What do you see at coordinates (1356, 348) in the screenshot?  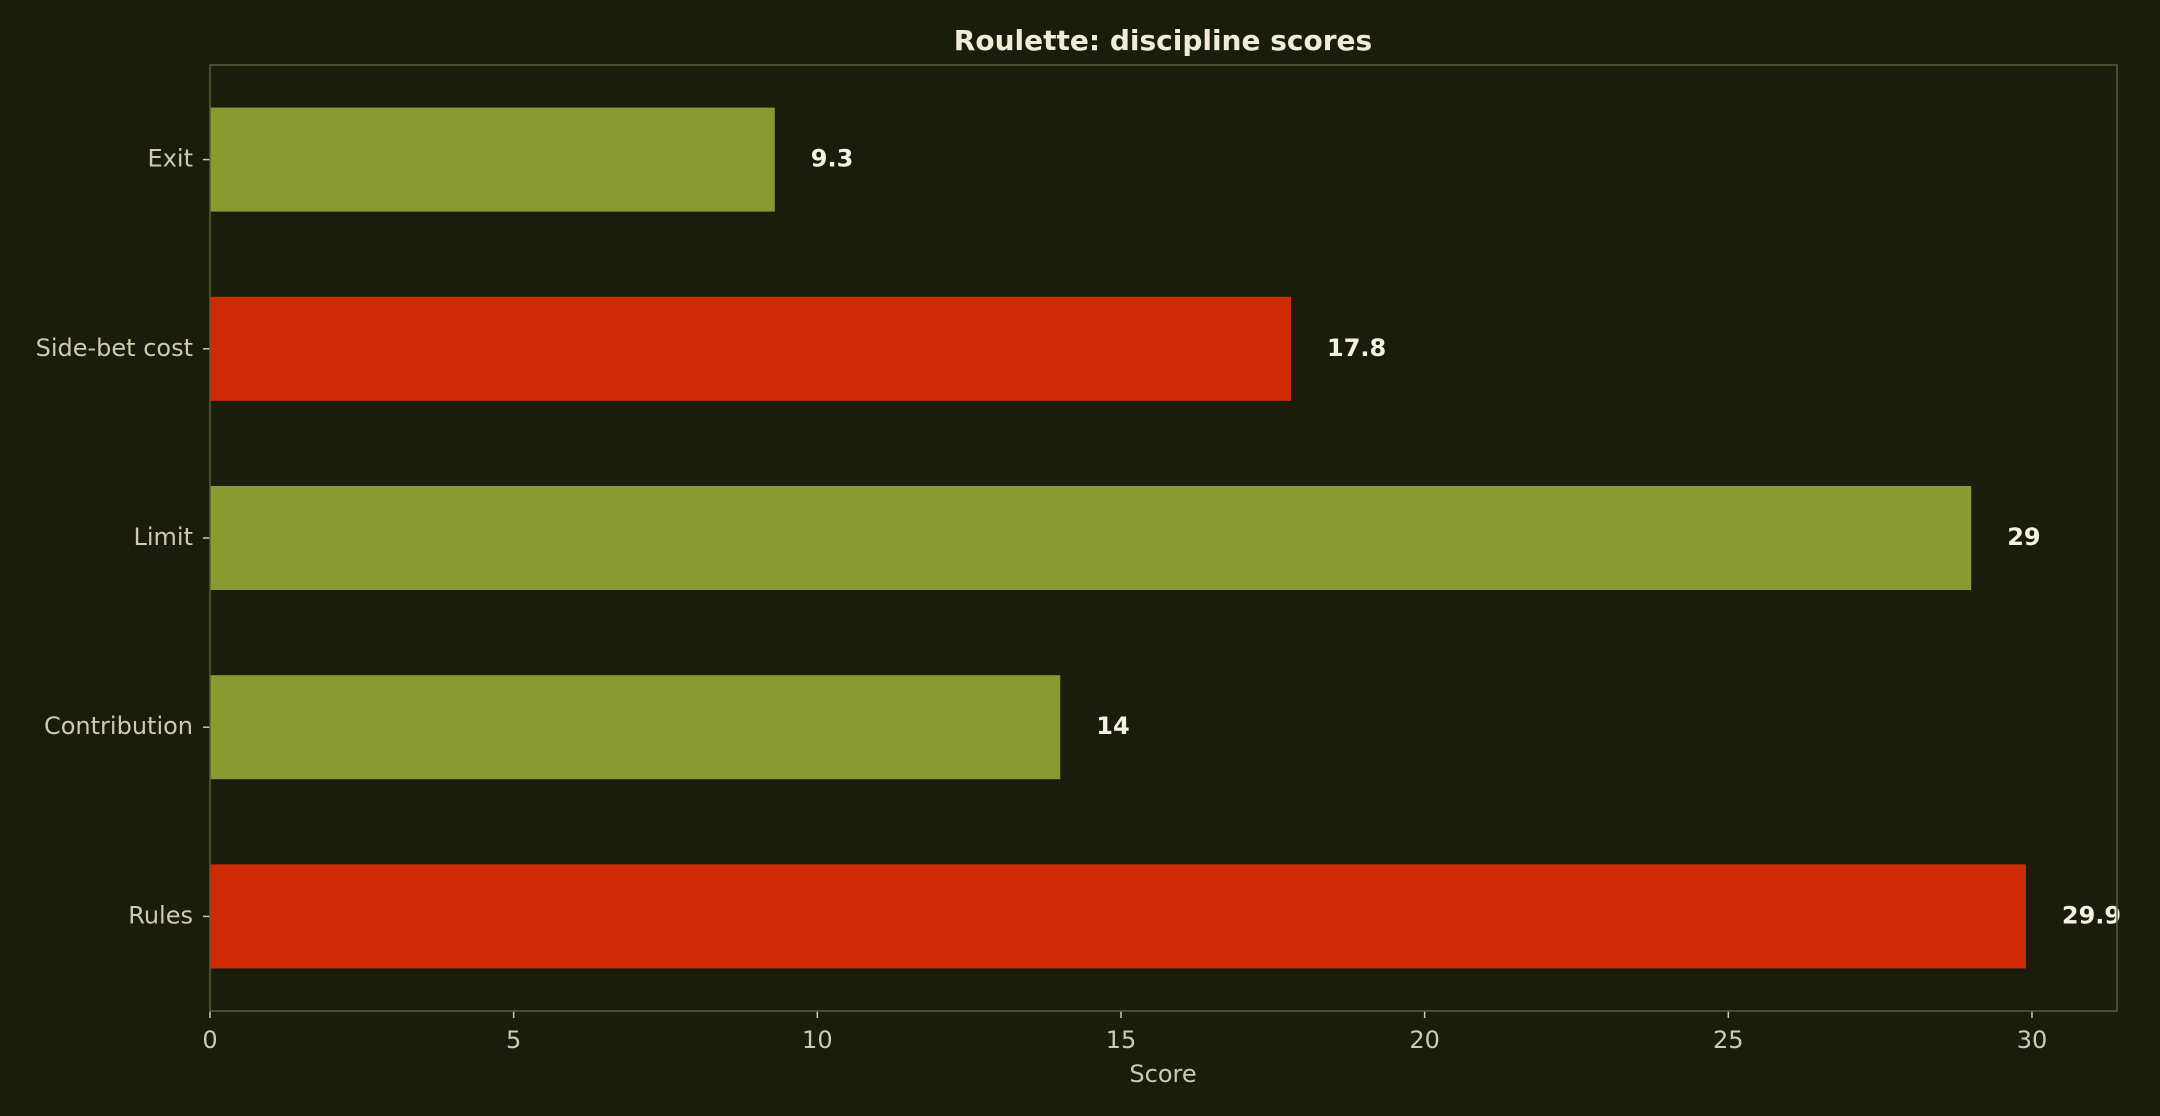 I see `value-label: 17.8` at bounding box center [1356, 348].